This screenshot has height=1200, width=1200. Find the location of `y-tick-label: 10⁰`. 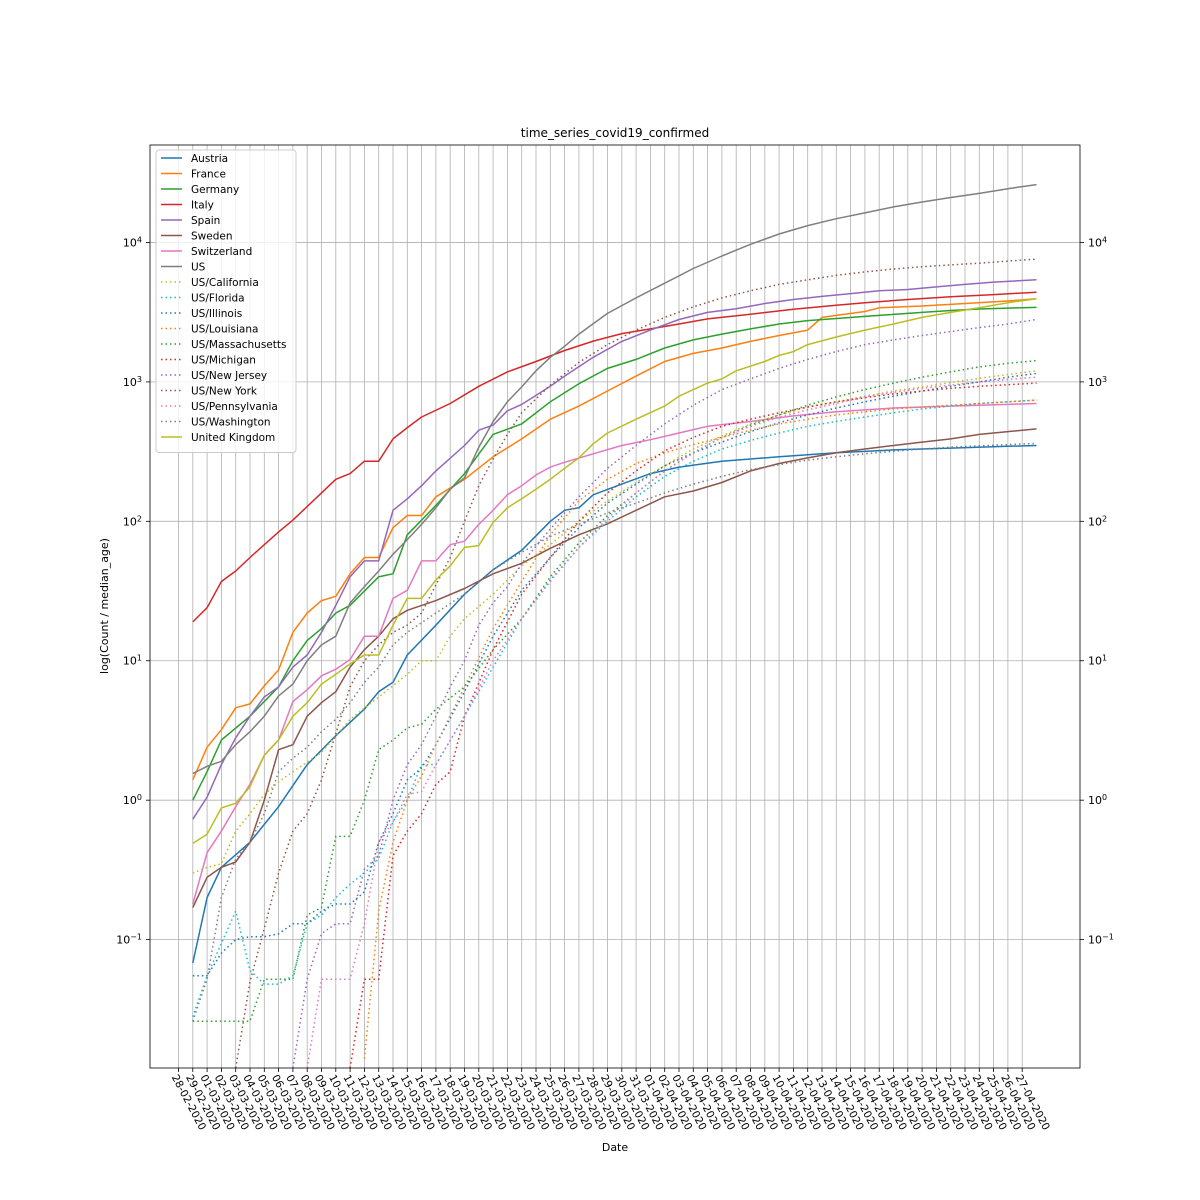

y-tick-label: 10⁰ is located at coordinates (132, 800).